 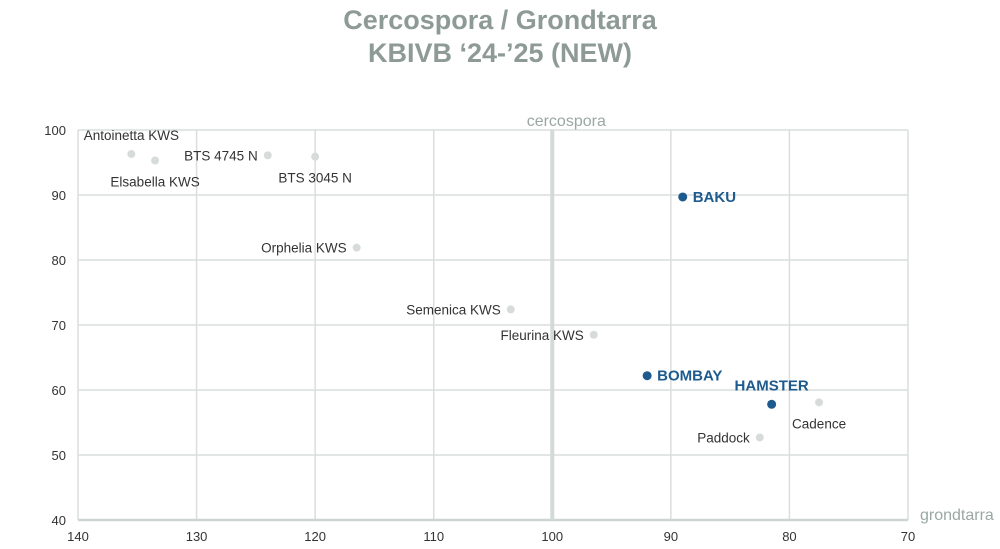 What do you see at coordinates (59, 455) in the screenshot?
I see `y-tick-label: 50` at bounding box center [59, 455].